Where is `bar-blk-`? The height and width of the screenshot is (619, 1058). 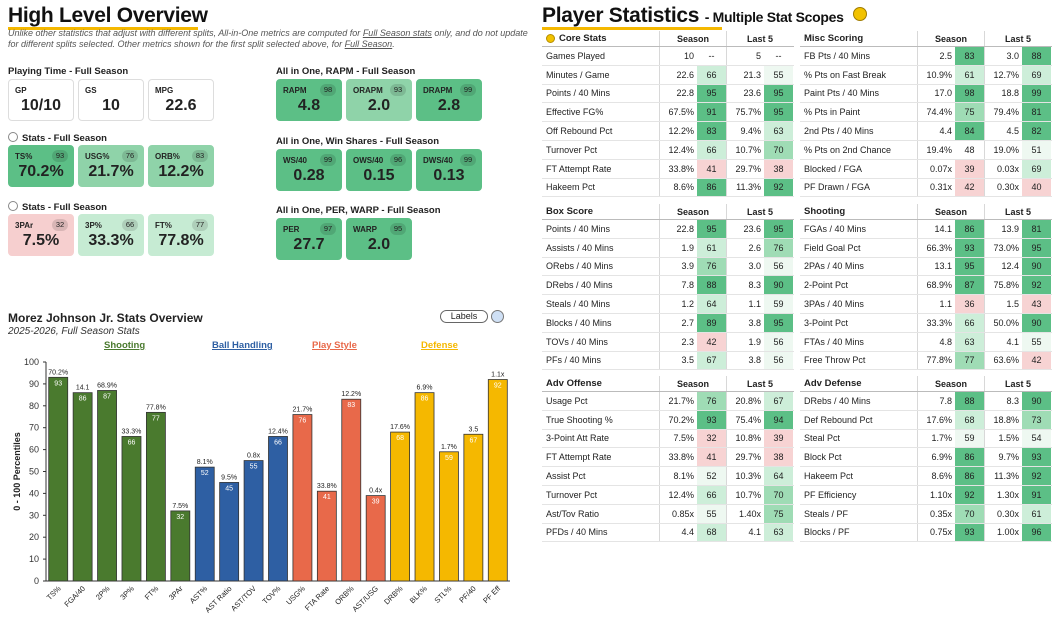 bar-blk- is located at coordinates (424, 487).